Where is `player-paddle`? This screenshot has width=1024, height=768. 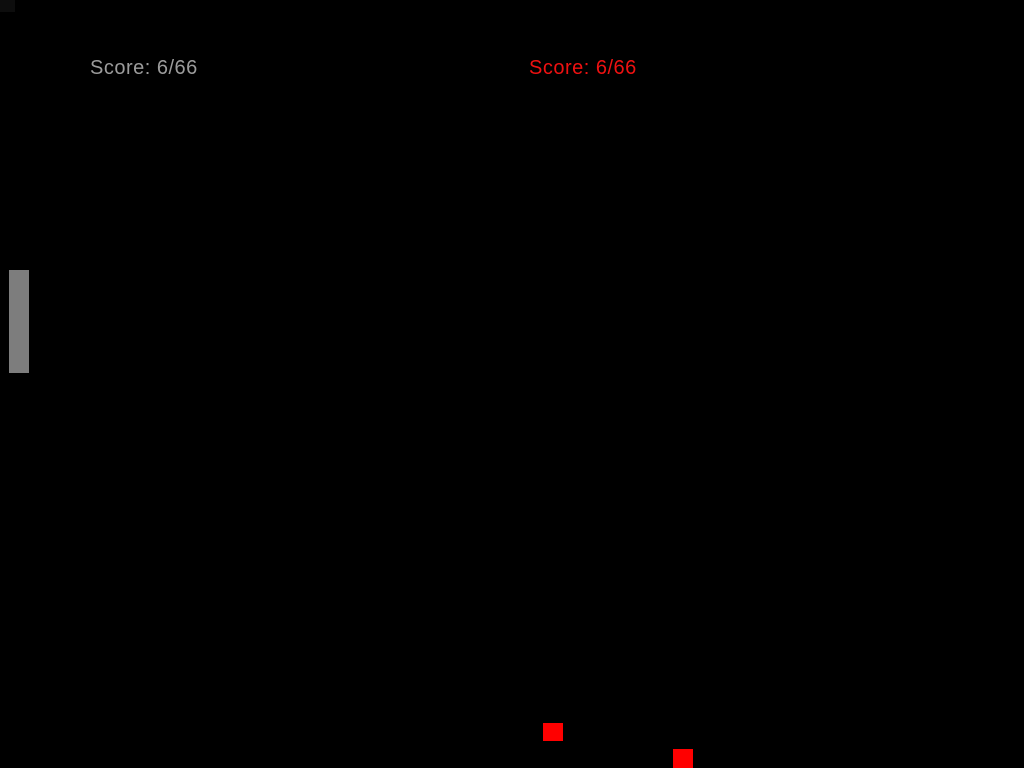 player-paddle is located at coordinates (19, 321).